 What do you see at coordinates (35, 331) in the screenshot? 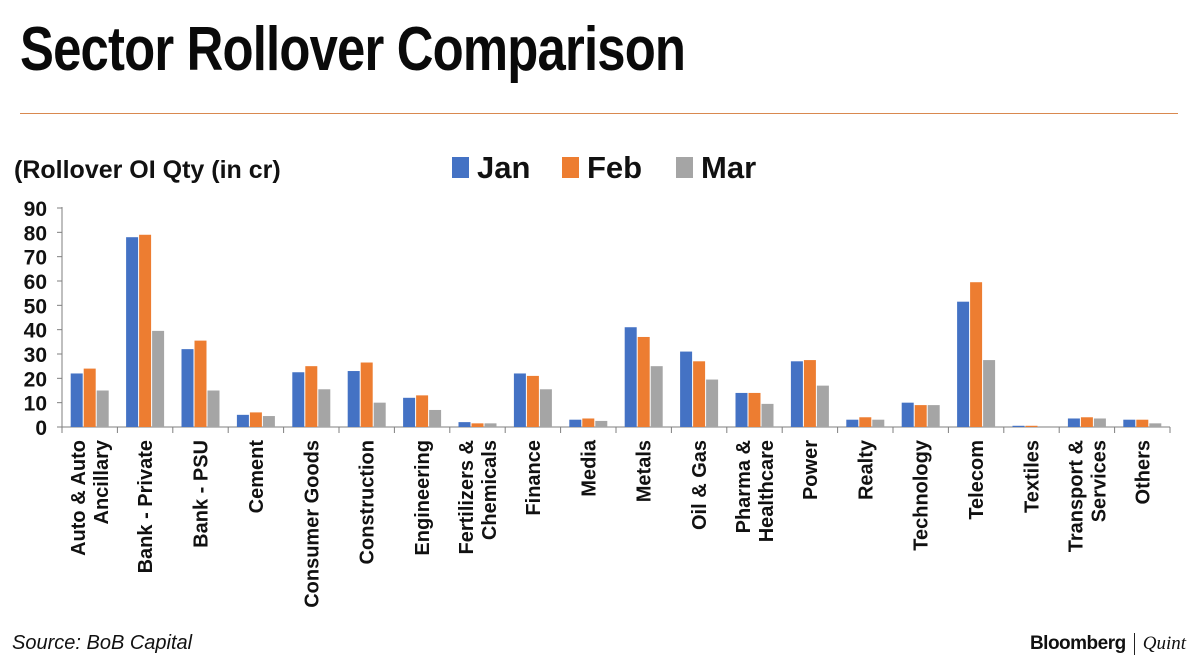
I see `y-tick-label: 40` at bounding box center [35, 331].